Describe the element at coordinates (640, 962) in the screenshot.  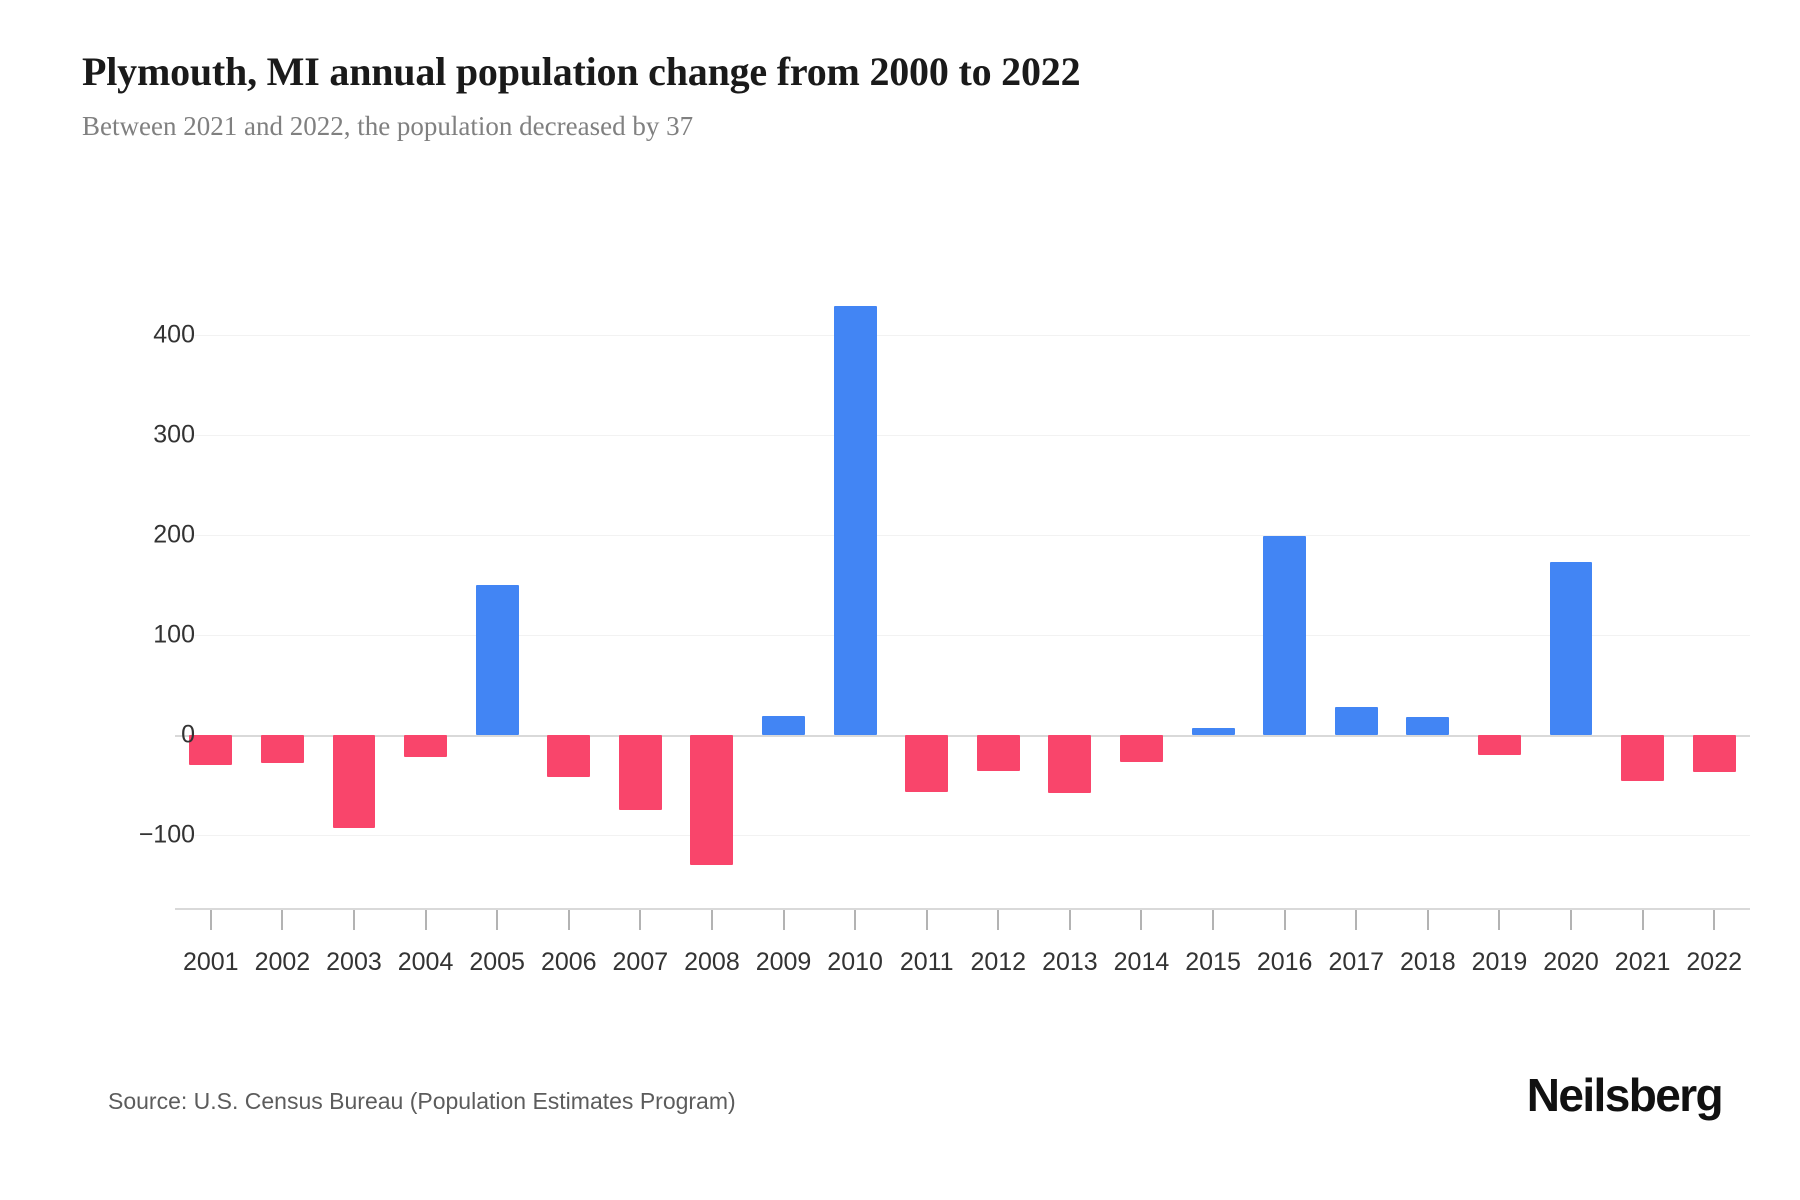
I see `x-axis-tick-label-2007: 2007` at that location.